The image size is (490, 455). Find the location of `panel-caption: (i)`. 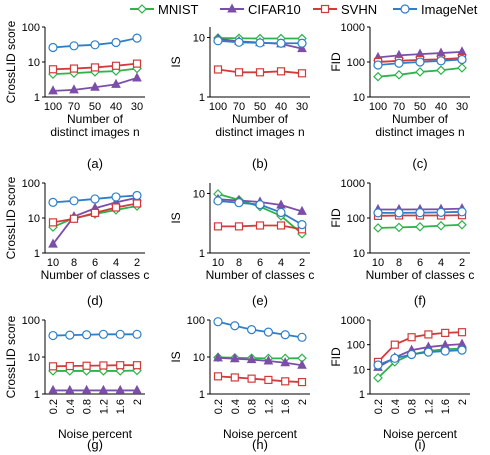

panel-caption: (i) is located at coordinates (420, 444).